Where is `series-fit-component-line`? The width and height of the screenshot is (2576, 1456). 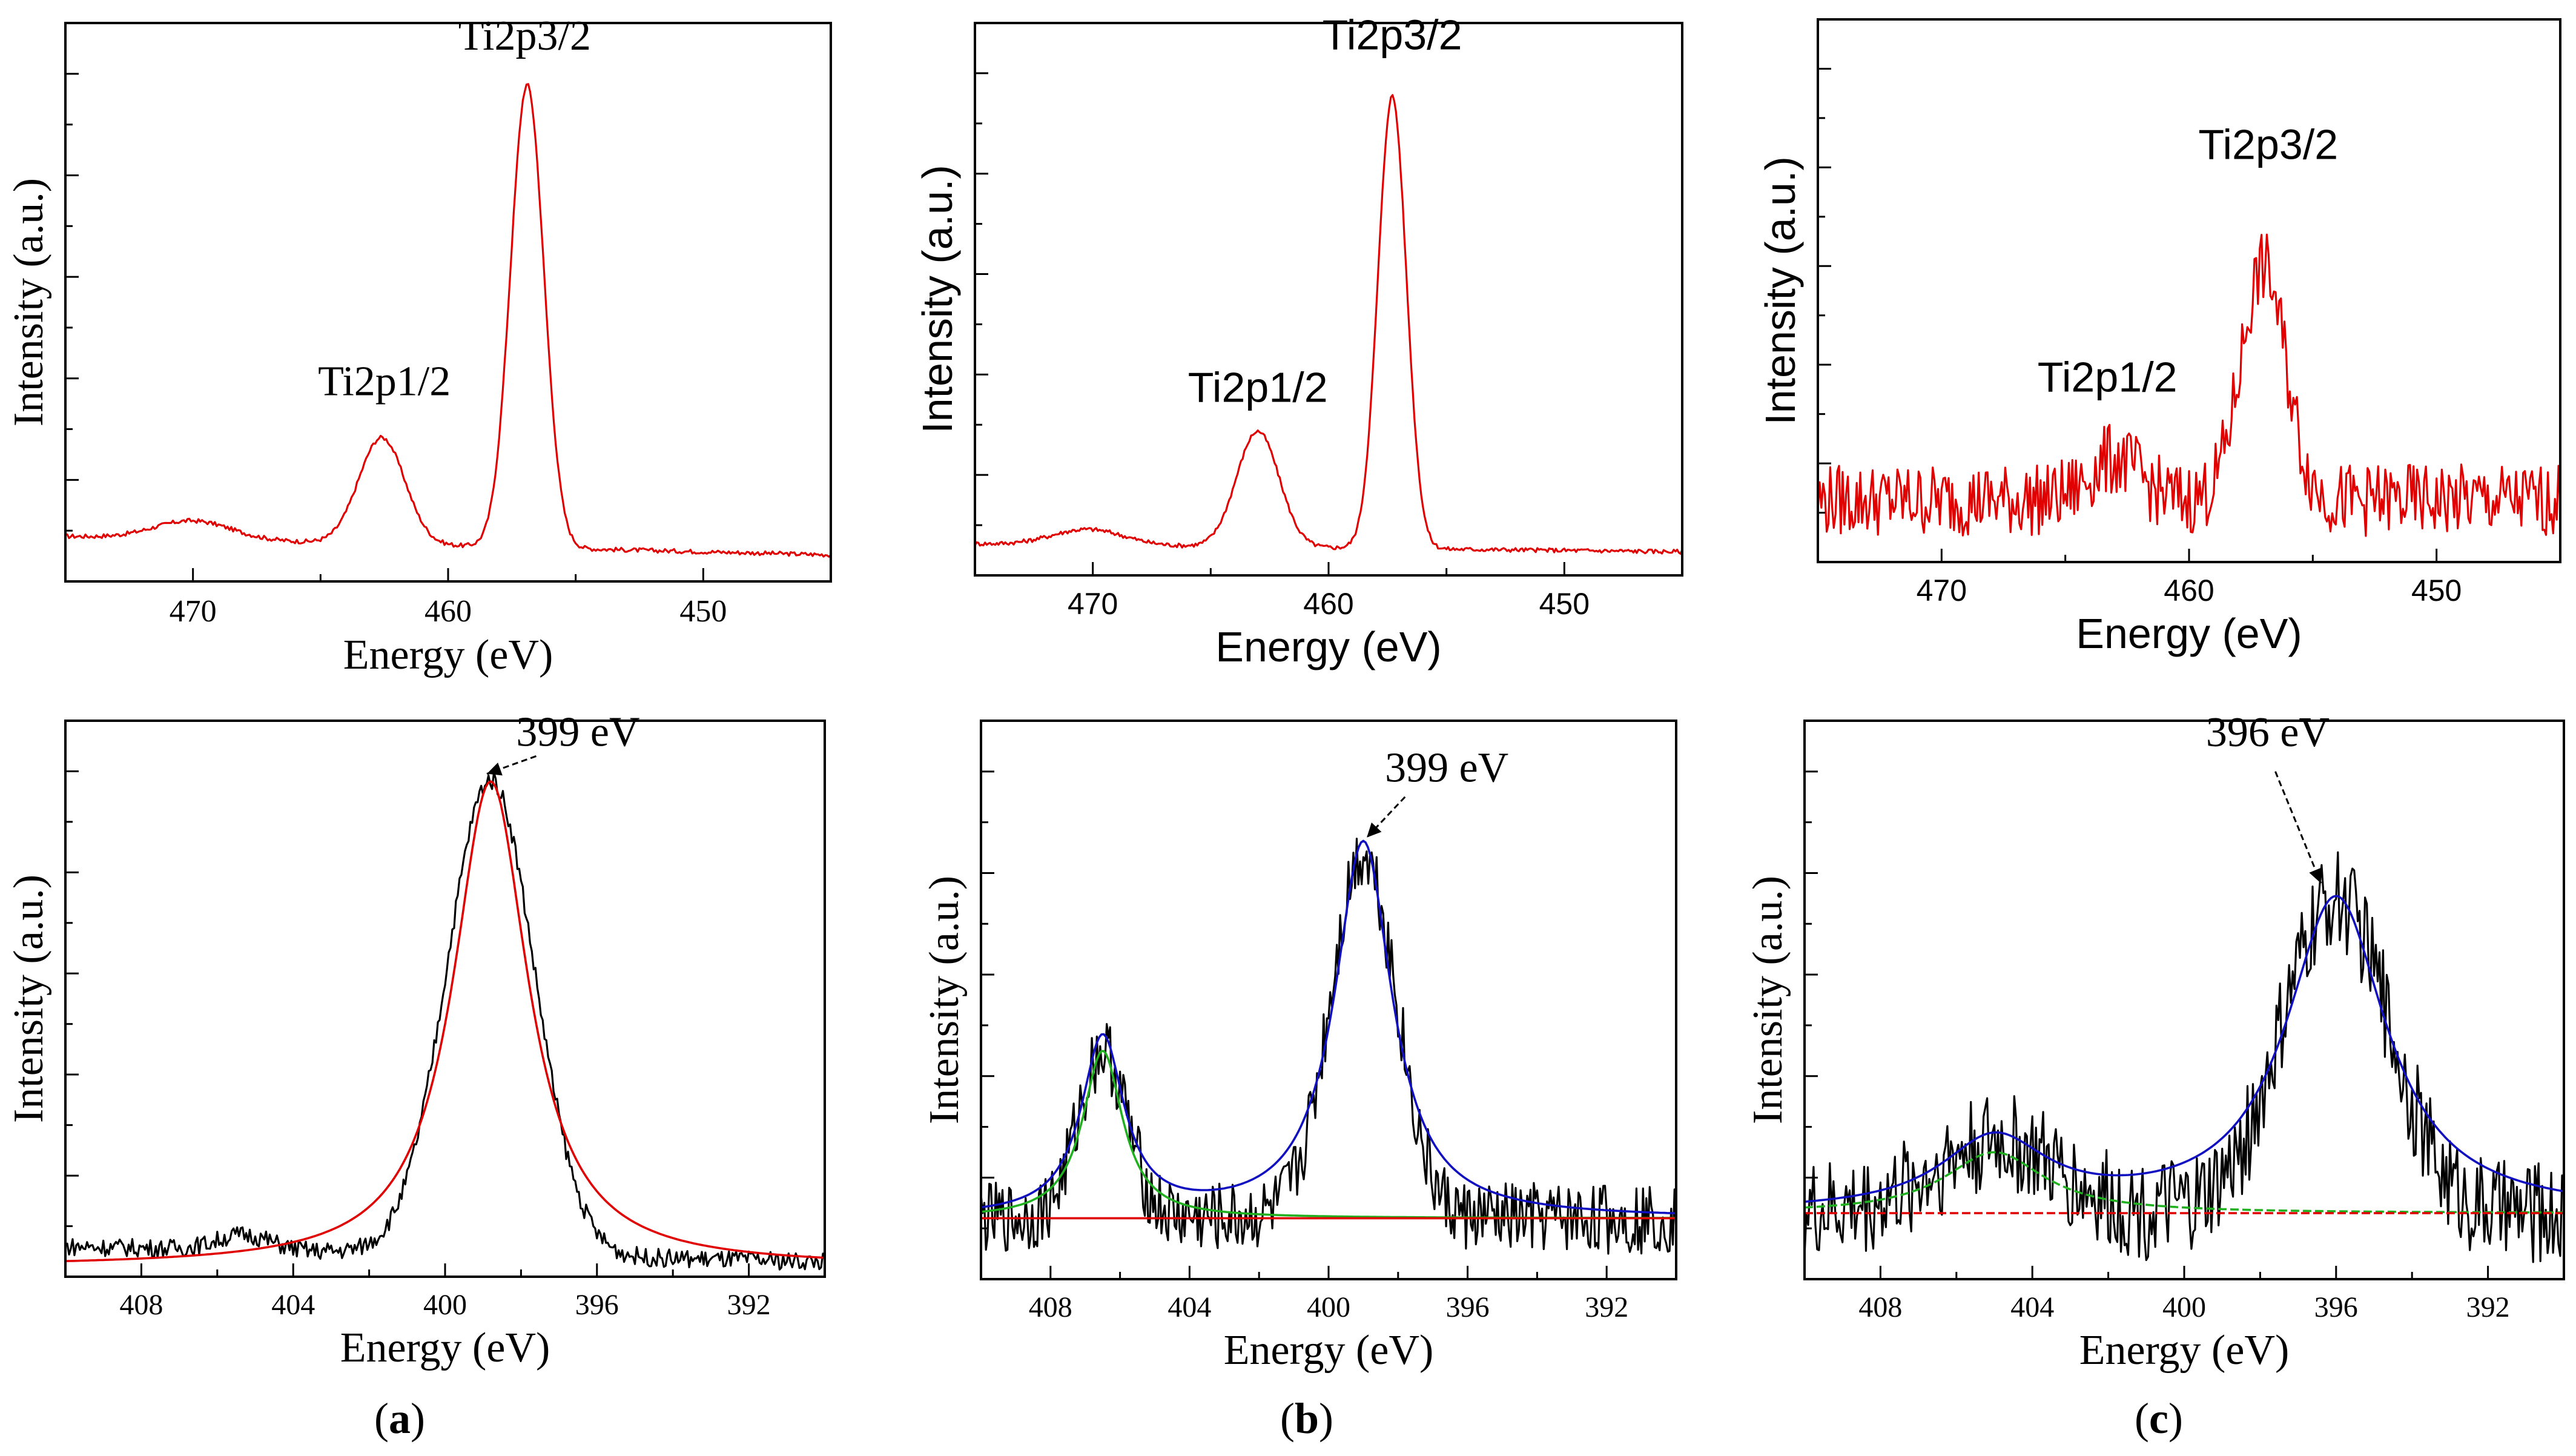 series-fit-component-line is located at coordinates (1328, 1134).